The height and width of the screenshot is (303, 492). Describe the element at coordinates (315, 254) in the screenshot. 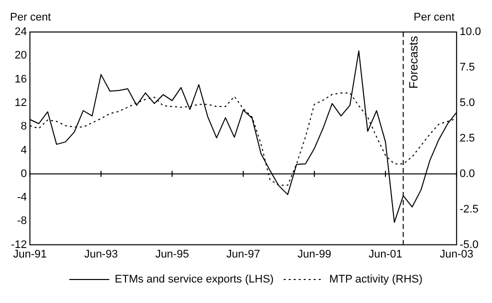

I see `x-tick-label: Jun-99` at that location.